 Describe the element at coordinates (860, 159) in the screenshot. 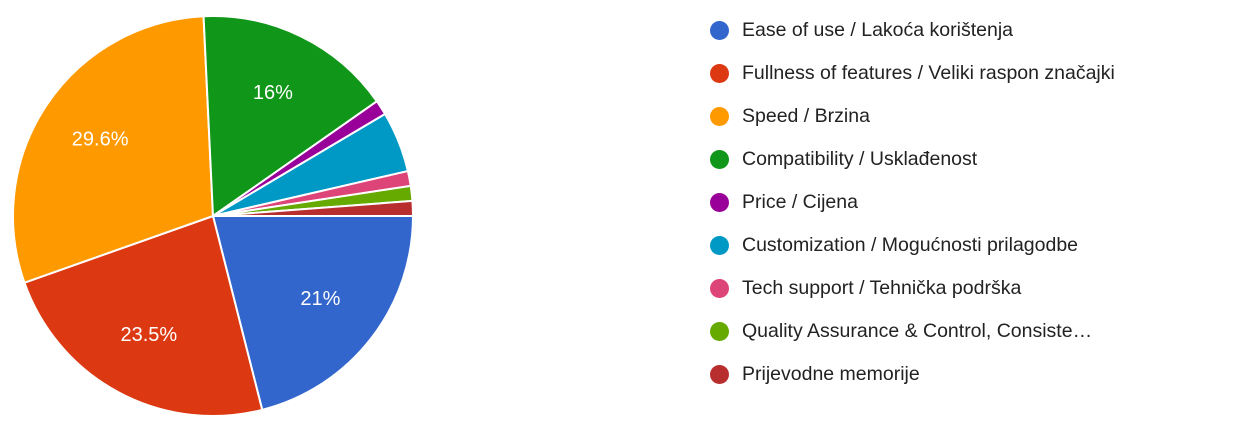

I see `legend-label: Compatibility / Usklađenost` at that location.